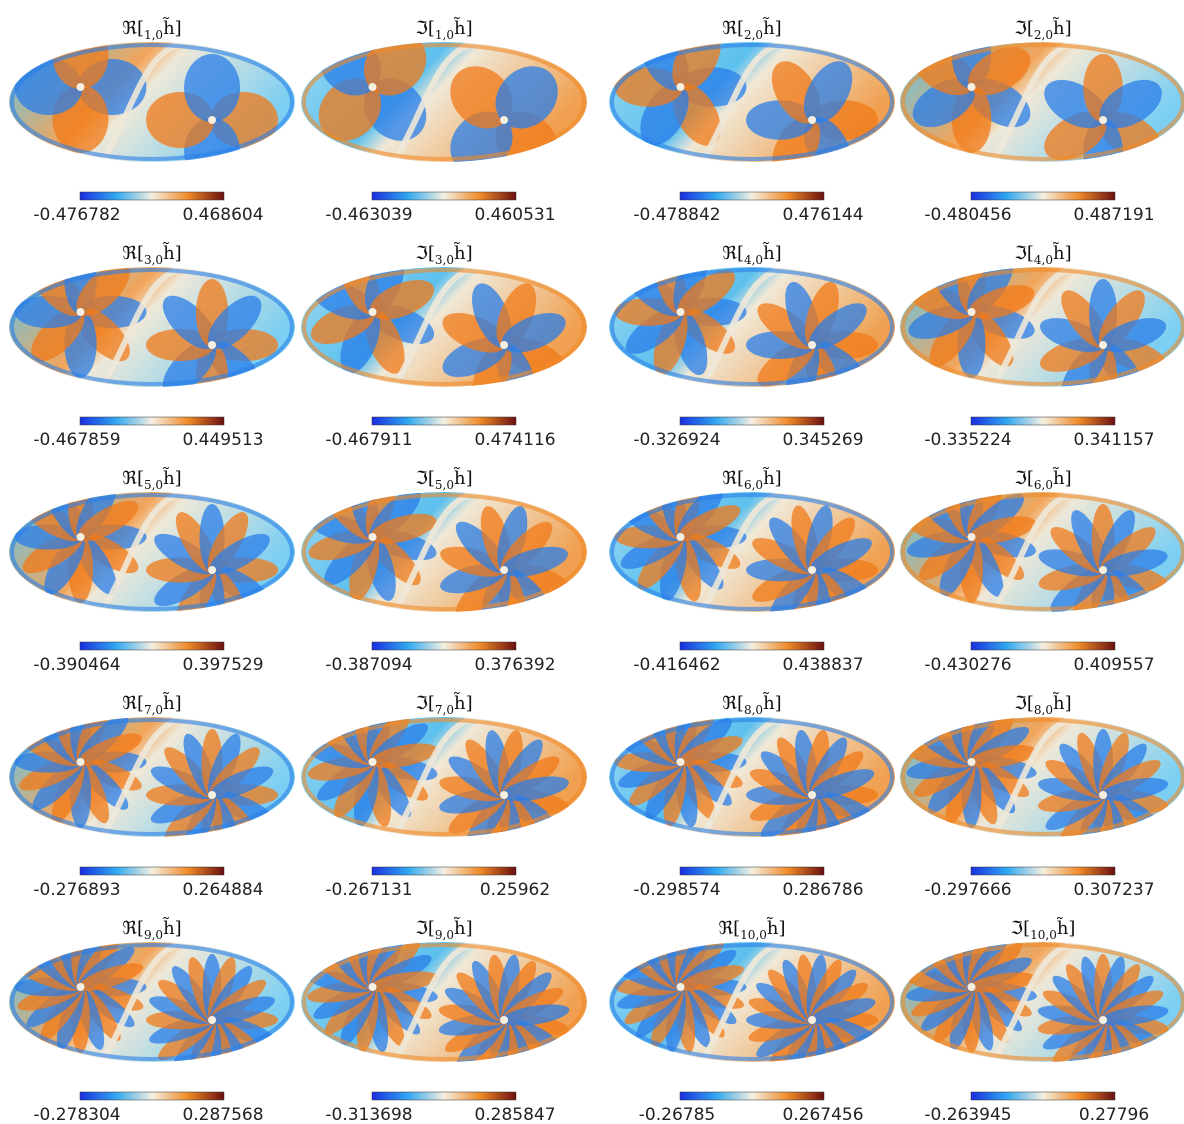 Image resolution: width=1184 pixels, height=1124 pixels. Describe the element at coordinates (1114, 1114) in the screenshot. I see `colorbar-max-label: 0.27796` at that location.